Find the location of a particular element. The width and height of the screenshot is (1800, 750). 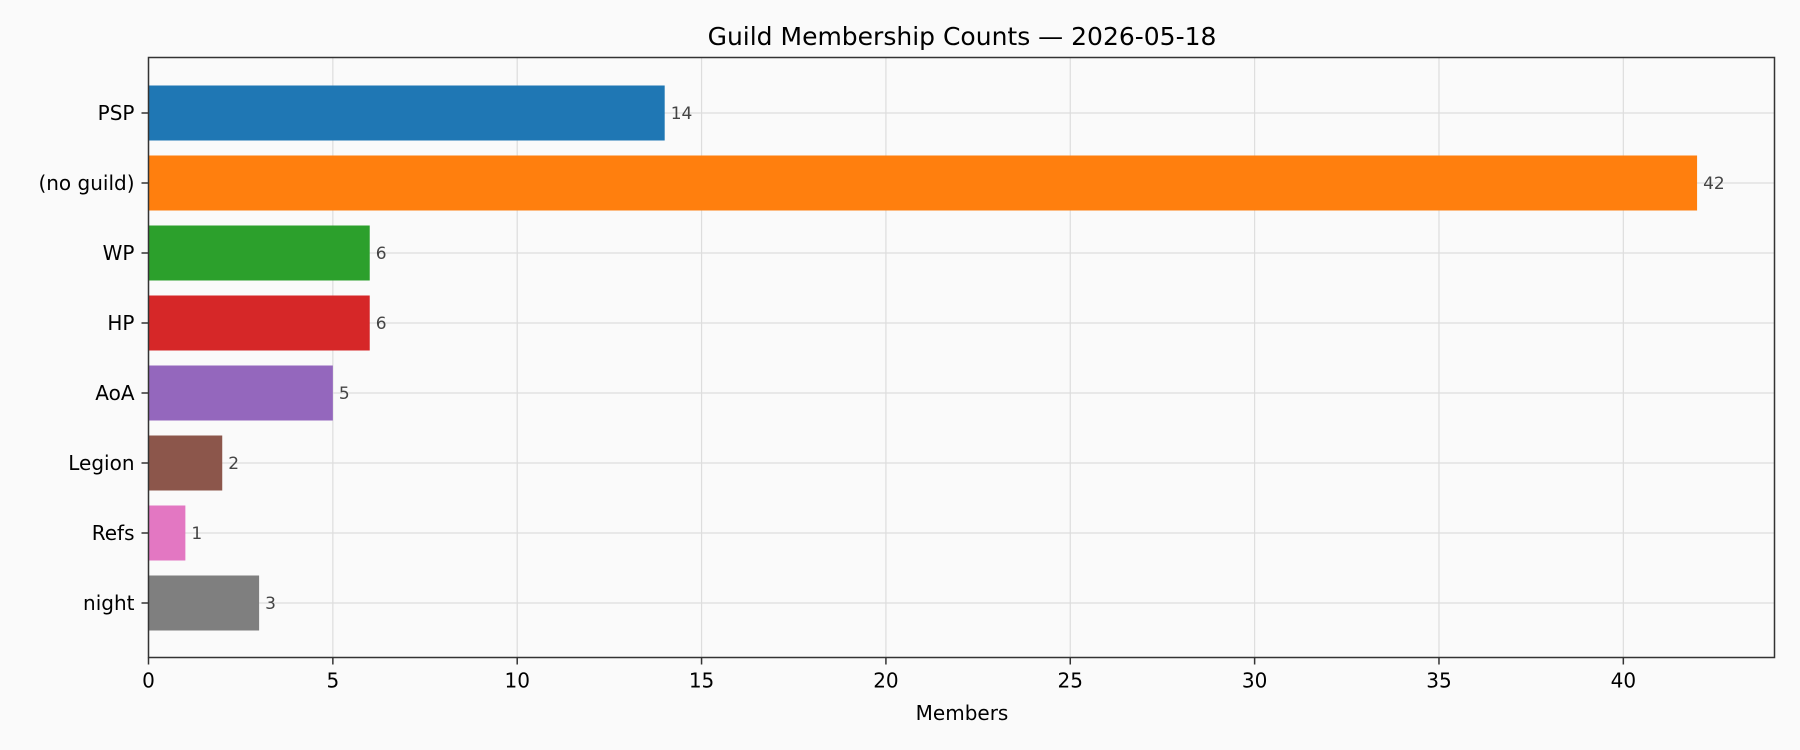

x-tick-label: 35 is located at coordinates (1438, 681).